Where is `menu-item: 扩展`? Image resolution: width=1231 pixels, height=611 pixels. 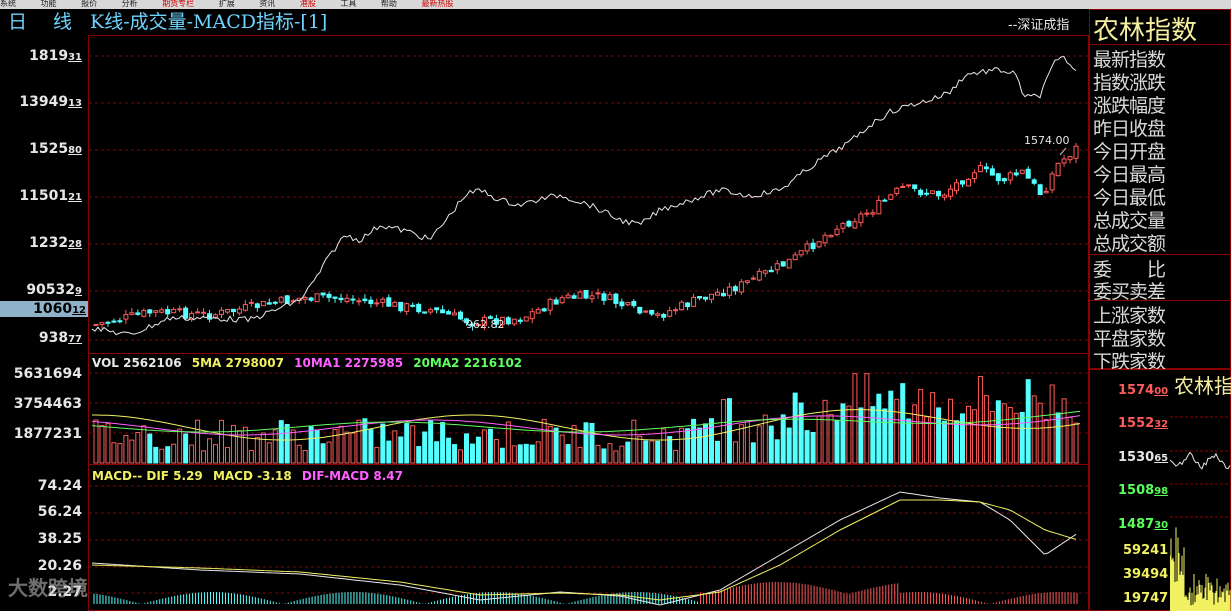
menu-item: 扩展 is located at coordinates (226, 4).